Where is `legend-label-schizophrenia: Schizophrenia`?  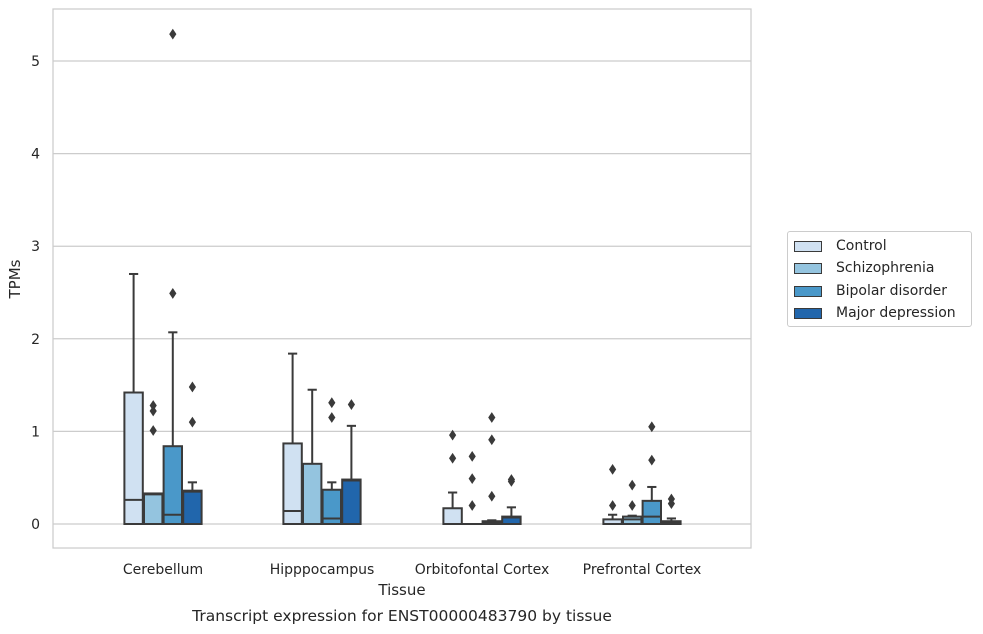 legend-label-schizophrenia: Schizophrenia is located at coordinates (885, 268).